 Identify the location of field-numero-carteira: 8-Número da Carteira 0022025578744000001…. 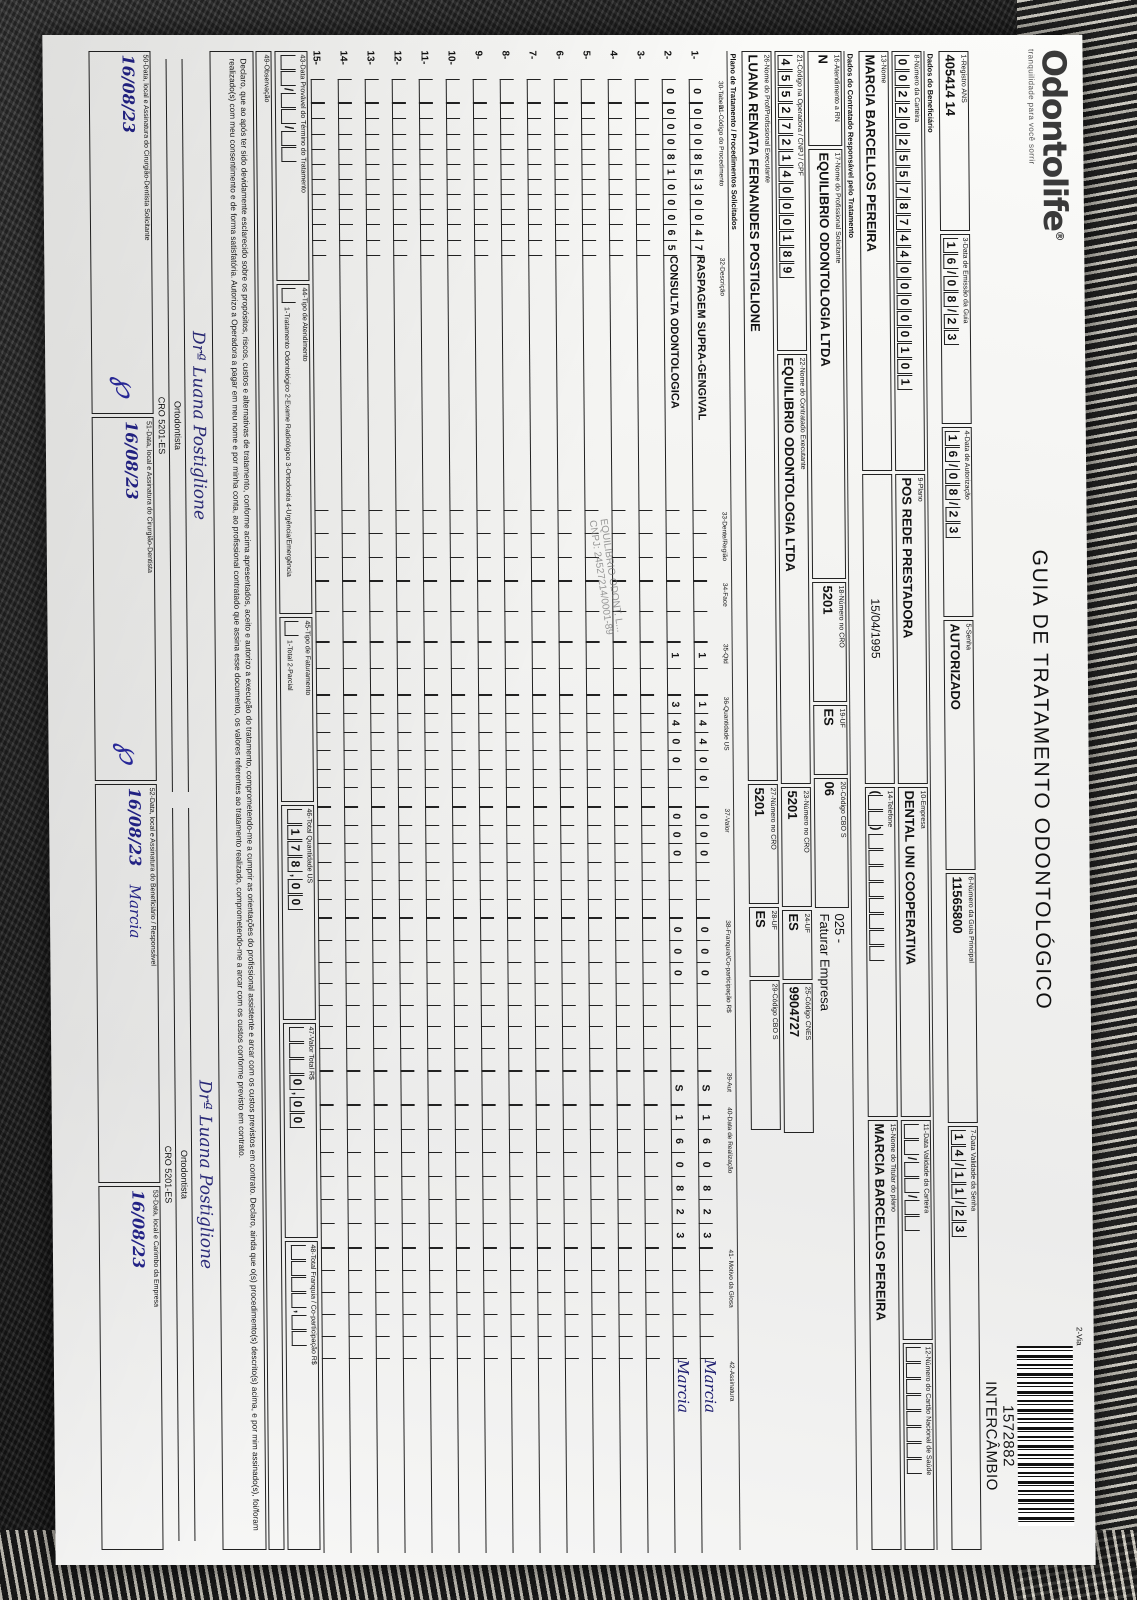
(908, 260).